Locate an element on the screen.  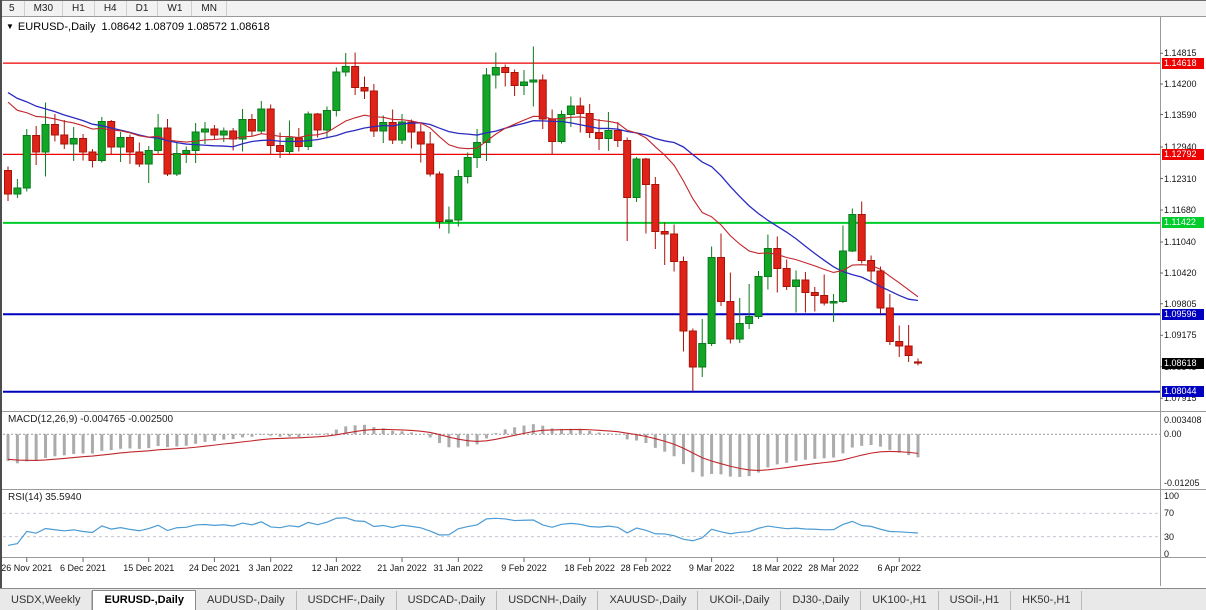
timeframe-button-m30: M30 is located at coordinates (44, 8).